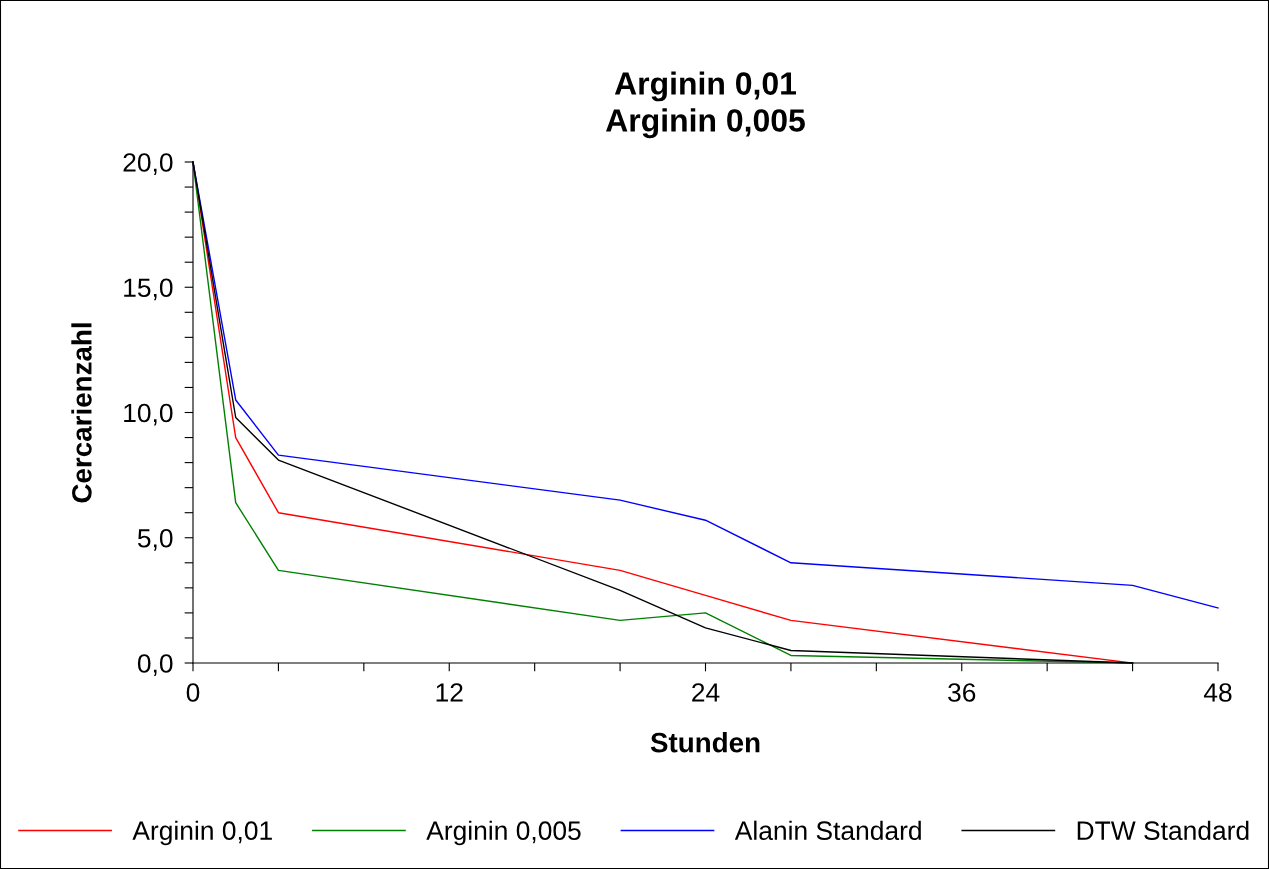 Image resolution: width=1269 pixels, height=869 pixels. Describe the element at coordinates (706, 692) in the screenshot. I see `x-tick-label: 24` at that location.